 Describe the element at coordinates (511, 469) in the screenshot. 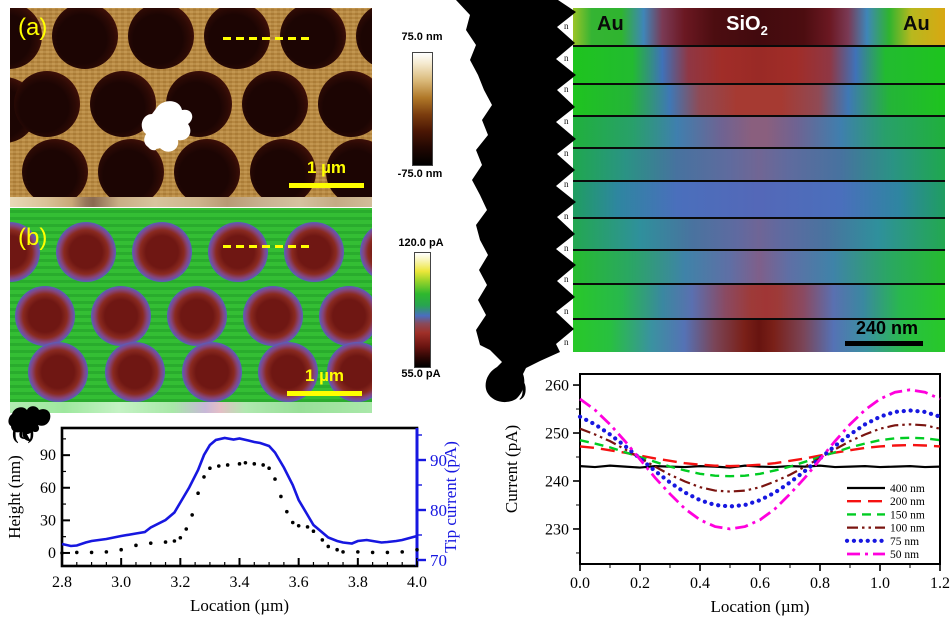

I see `svg-text: Current (pA)` at that location.